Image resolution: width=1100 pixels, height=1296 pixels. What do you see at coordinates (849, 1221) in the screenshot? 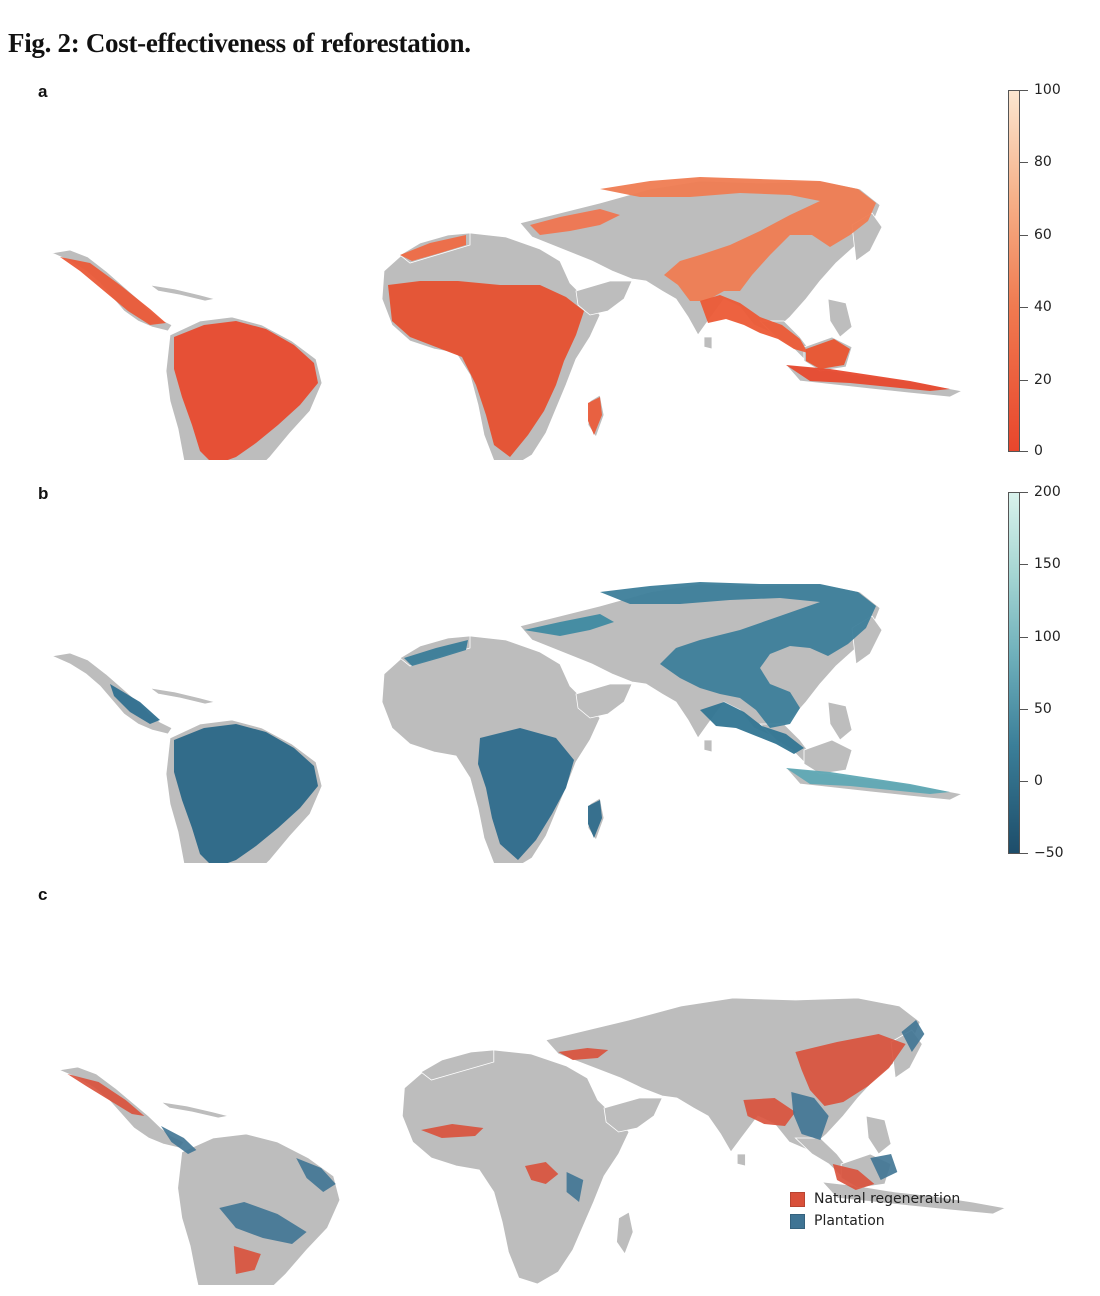
I see `legend-label: Plantation` at bounding box center [849, 1221].